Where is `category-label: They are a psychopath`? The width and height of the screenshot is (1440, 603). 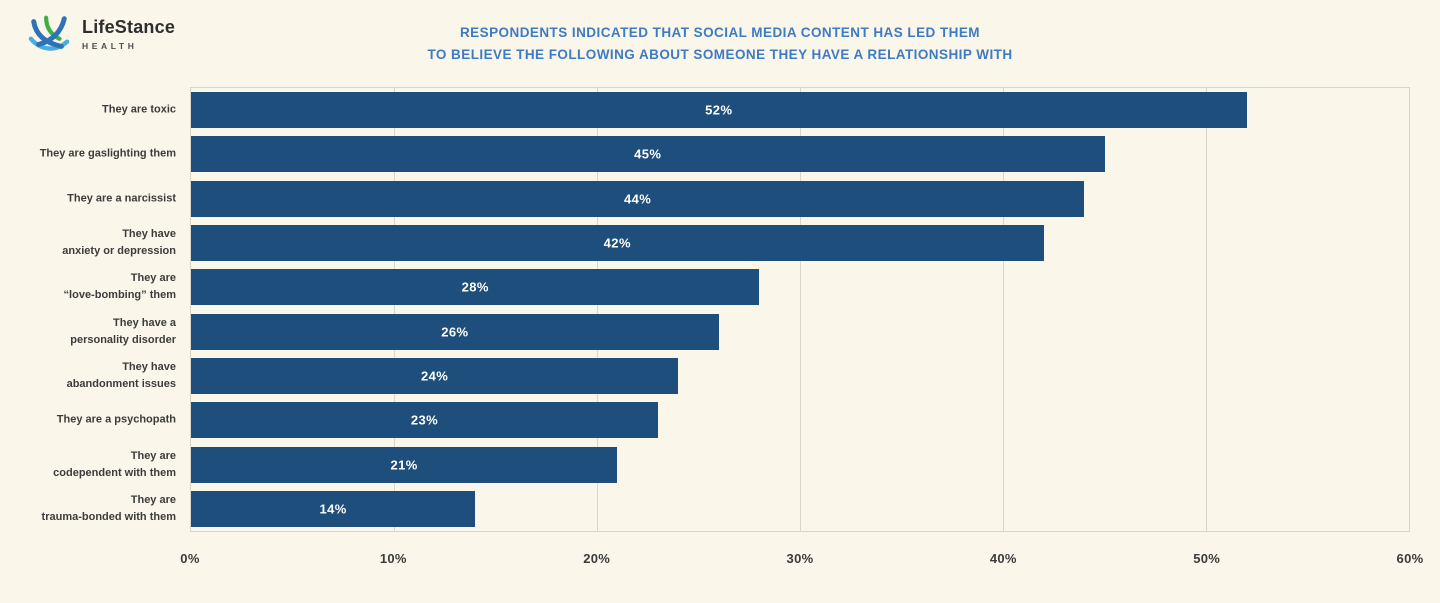
category-label: They are a psychopath is located at coordinates (116, 419).